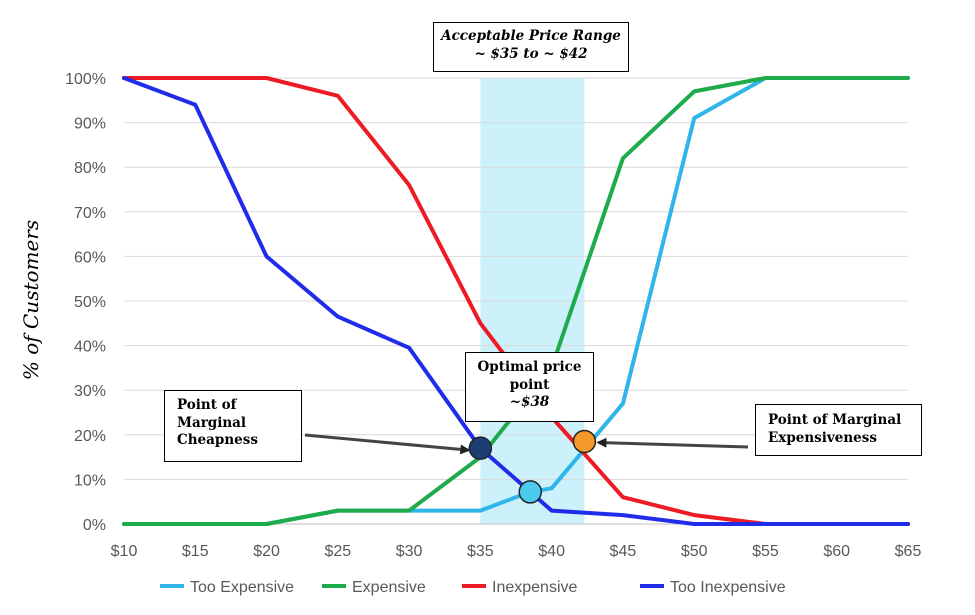  What do you see at coordinates (124, 551) in the screenshot?
I see `x-tick-label: $10` at bounding box center [124, 551].